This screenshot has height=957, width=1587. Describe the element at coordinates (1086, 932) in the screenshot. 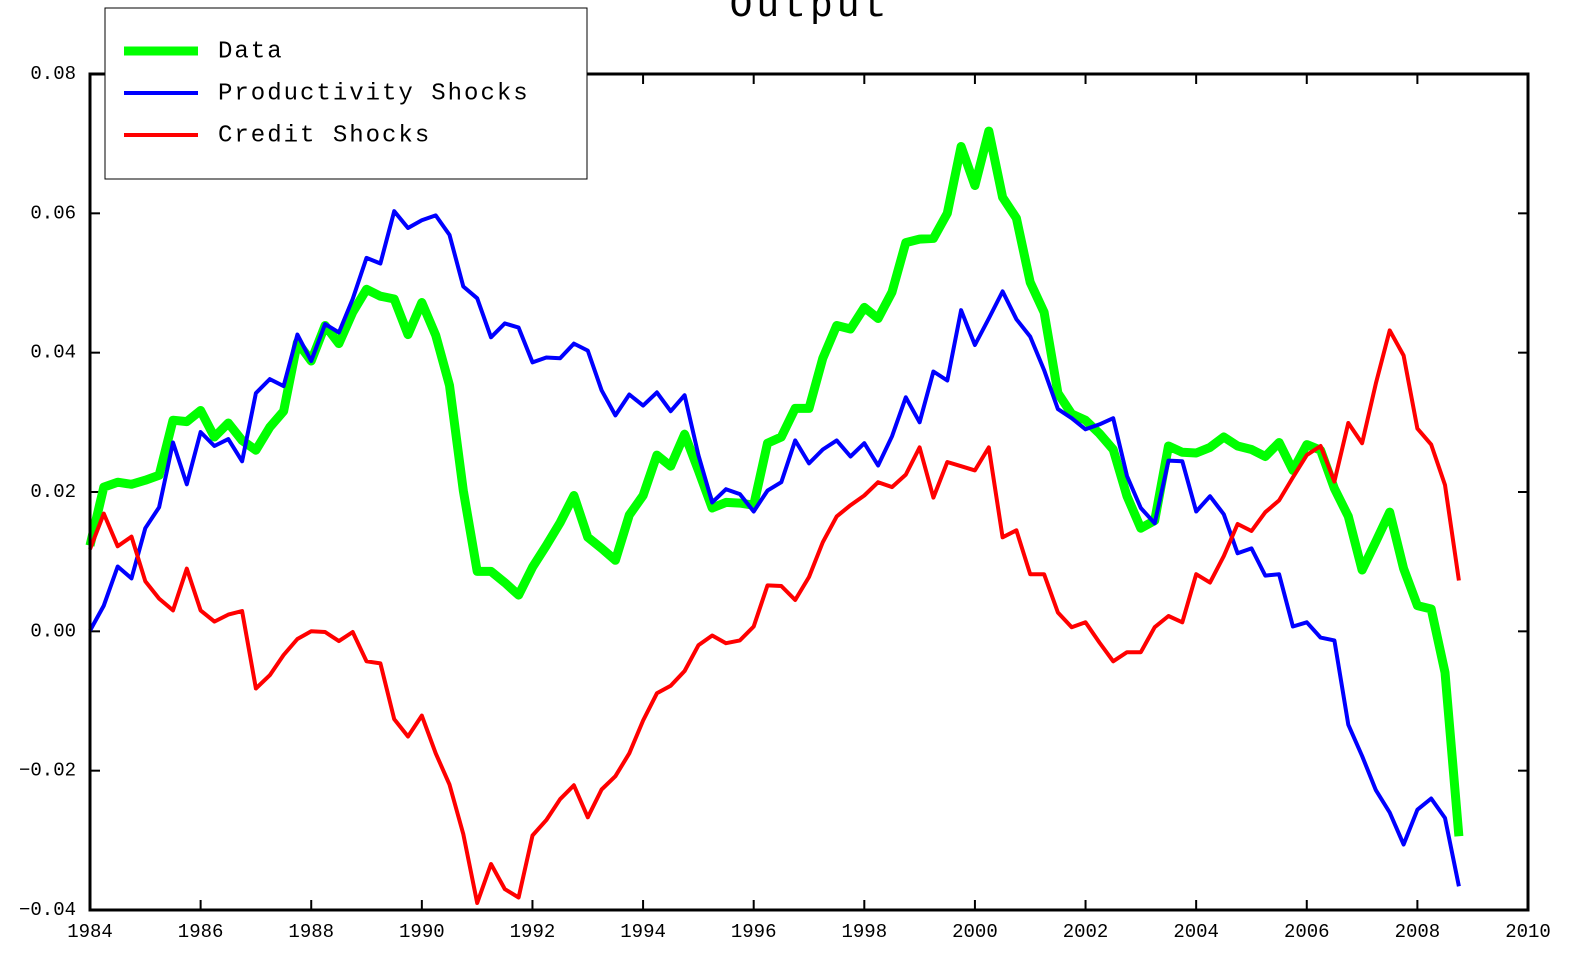

I see `x-tick-label: 2002` at that location.